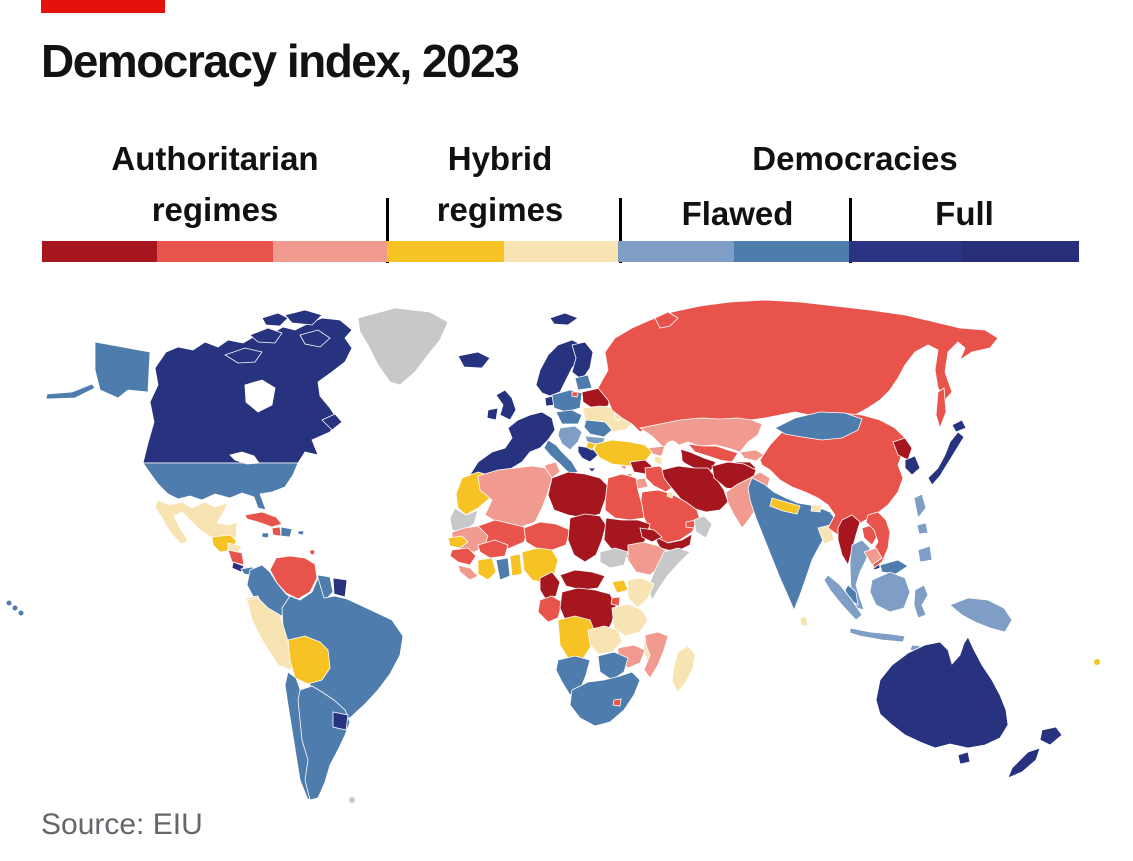  Describe the element at coordinates (921, 601) in the screenshot. I see `region-indonesia-sulawesi` at that location.